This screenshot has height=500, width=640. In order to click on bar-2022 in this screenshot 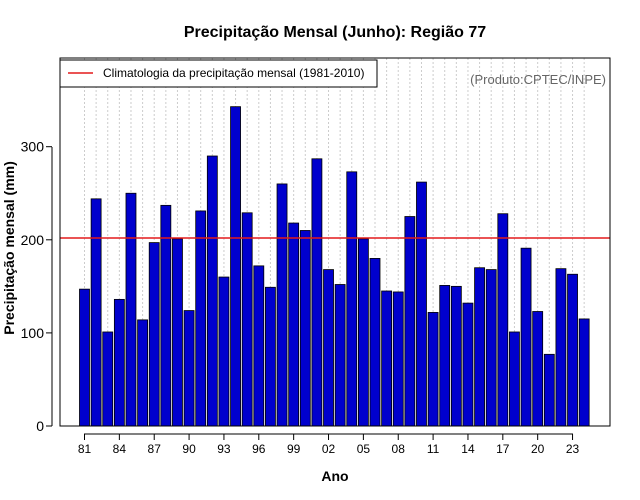, I will do `click(561, 347)`.